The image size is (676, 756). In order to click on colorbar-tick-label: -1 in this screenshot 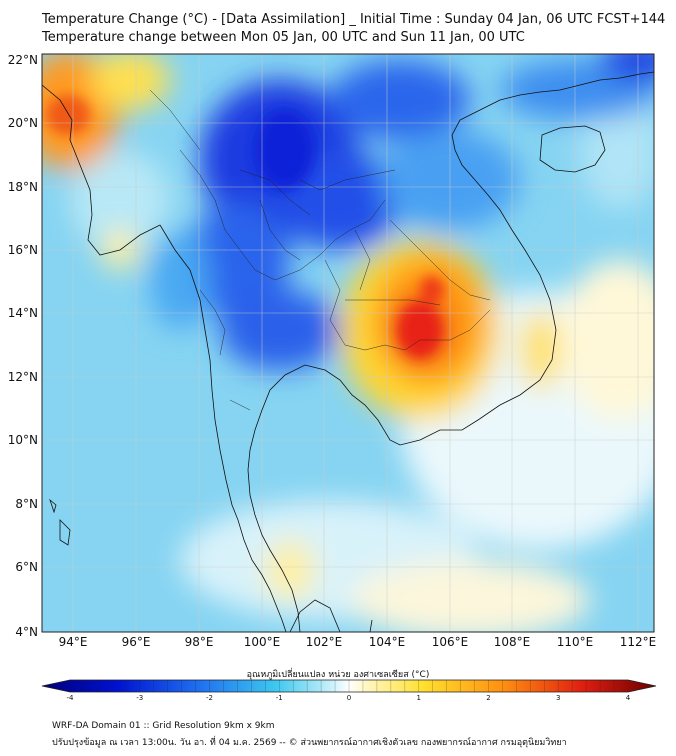, I will do `click(279, 698)`.